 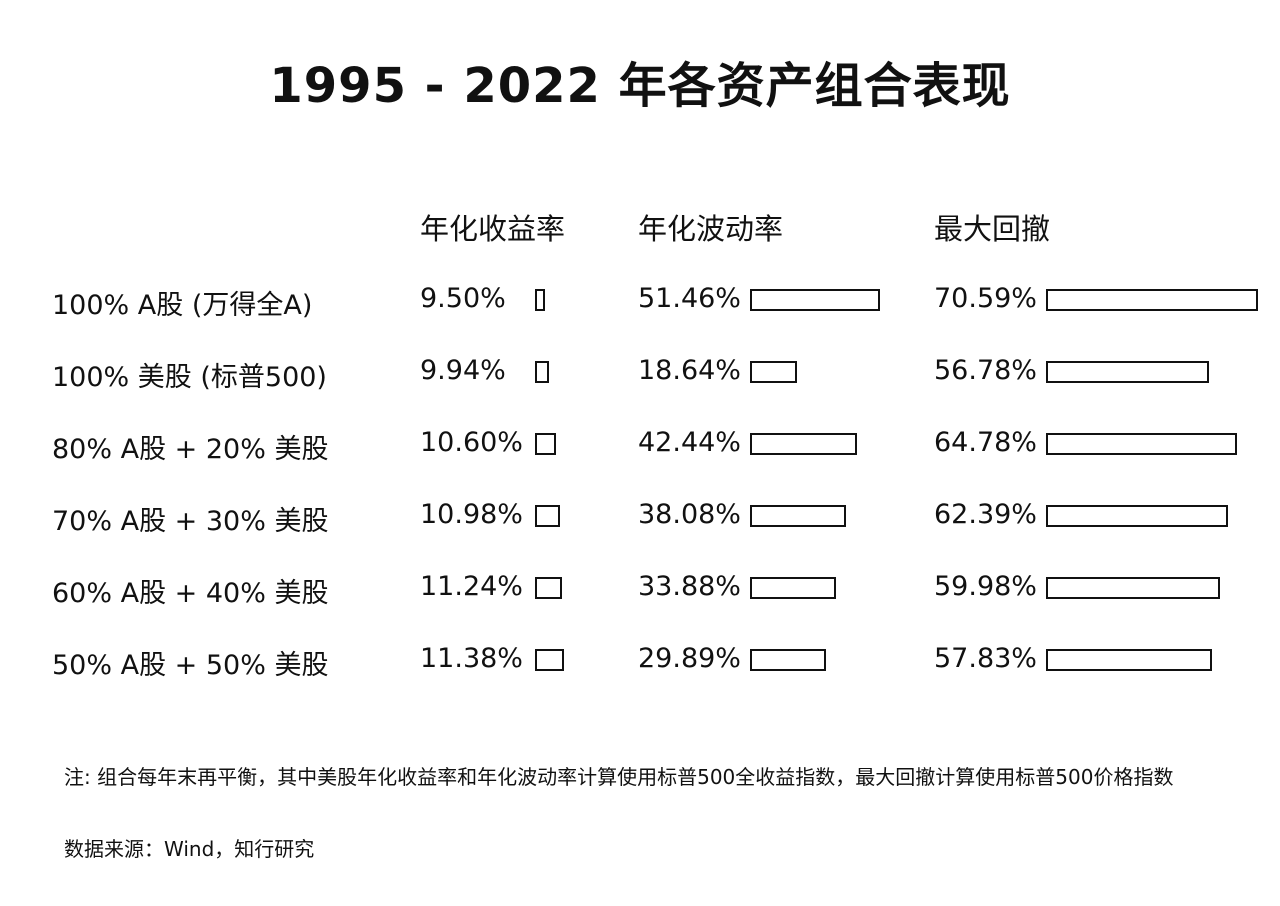 What do you see at coordinates (985, 298) in the screenshot?
I see `drawdown-value: 70.59%` at bounding box center [985, 298].